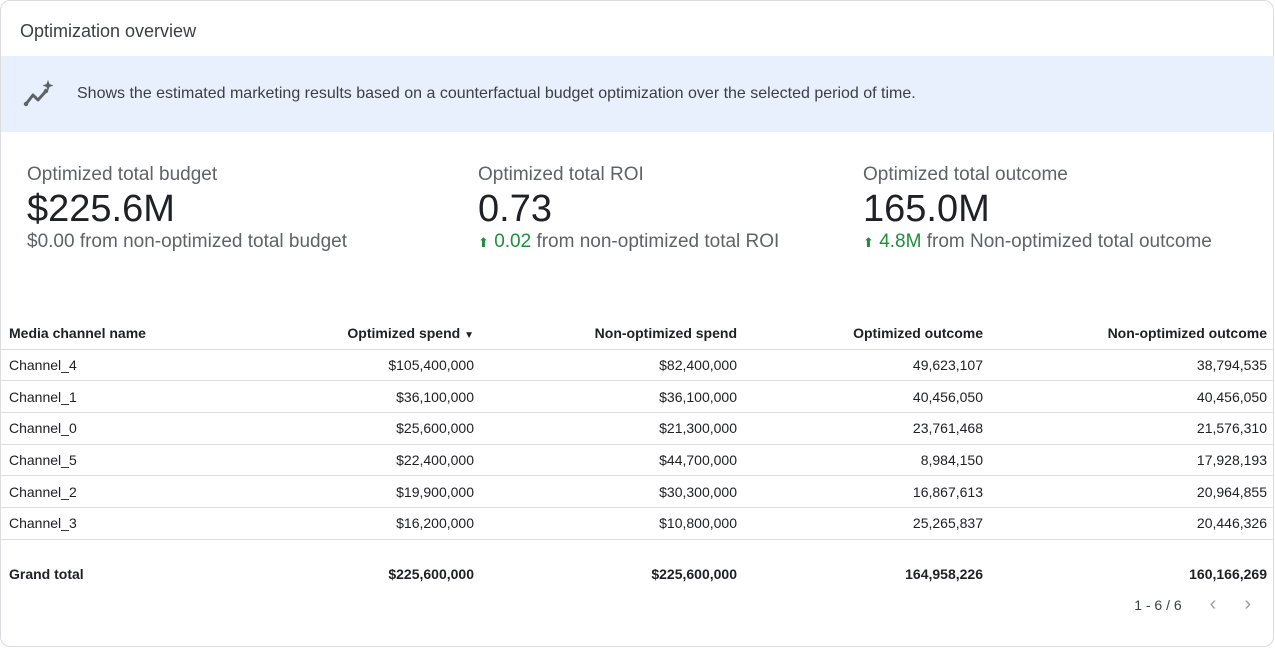  Describe the element at coordinates (612, 523) in the screenshot. I see `table-cell: $10,800,000` at that location.